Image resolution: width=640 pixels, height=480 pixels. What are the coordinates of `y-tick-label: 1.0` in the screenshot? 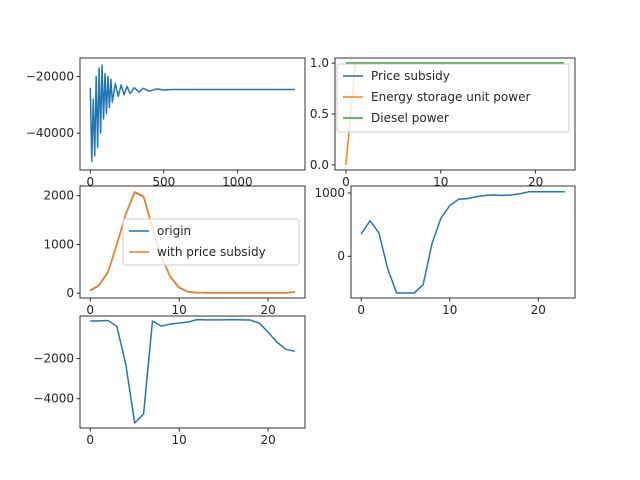 It's located at (319, 63).